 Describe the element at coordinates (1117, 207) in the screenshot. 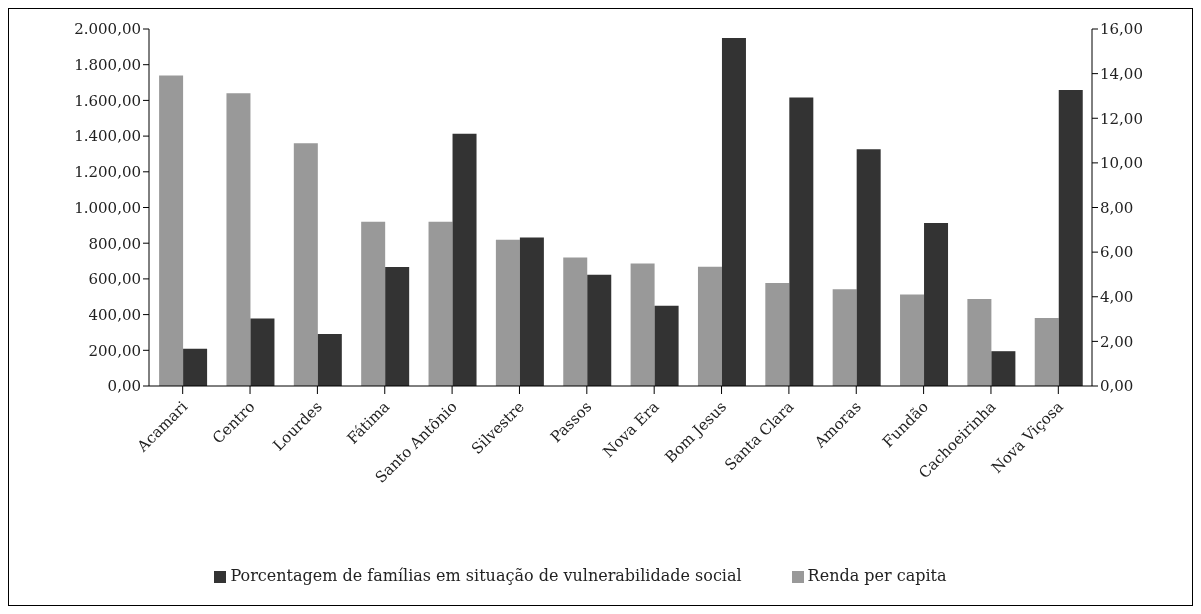

I see `y2-tick-label: 8,00` at that location.